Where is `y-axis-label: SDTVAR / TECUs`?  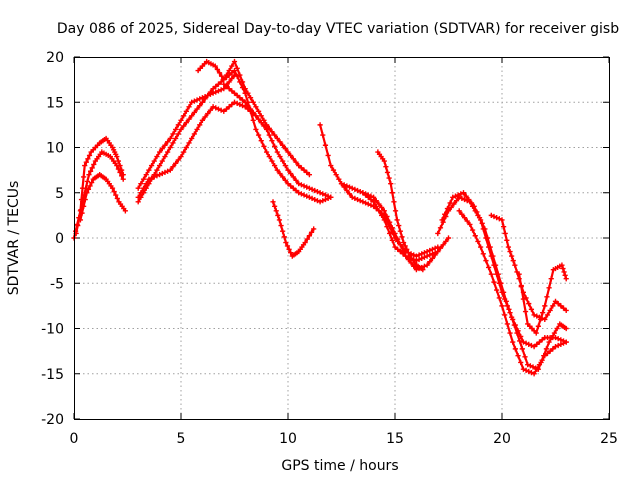 y-axis-label: SDTVAR / TECUs is located at coordinates (14, 238).